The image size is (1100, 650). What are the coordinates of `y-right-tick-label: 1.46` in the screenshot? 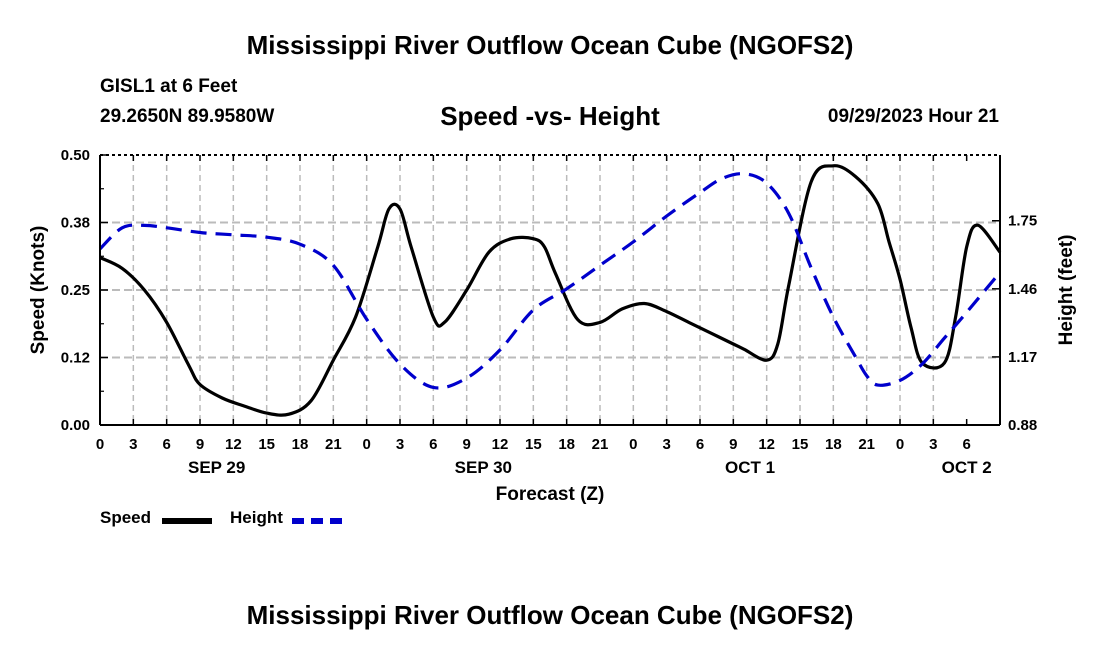 It's located at (1022, 289).